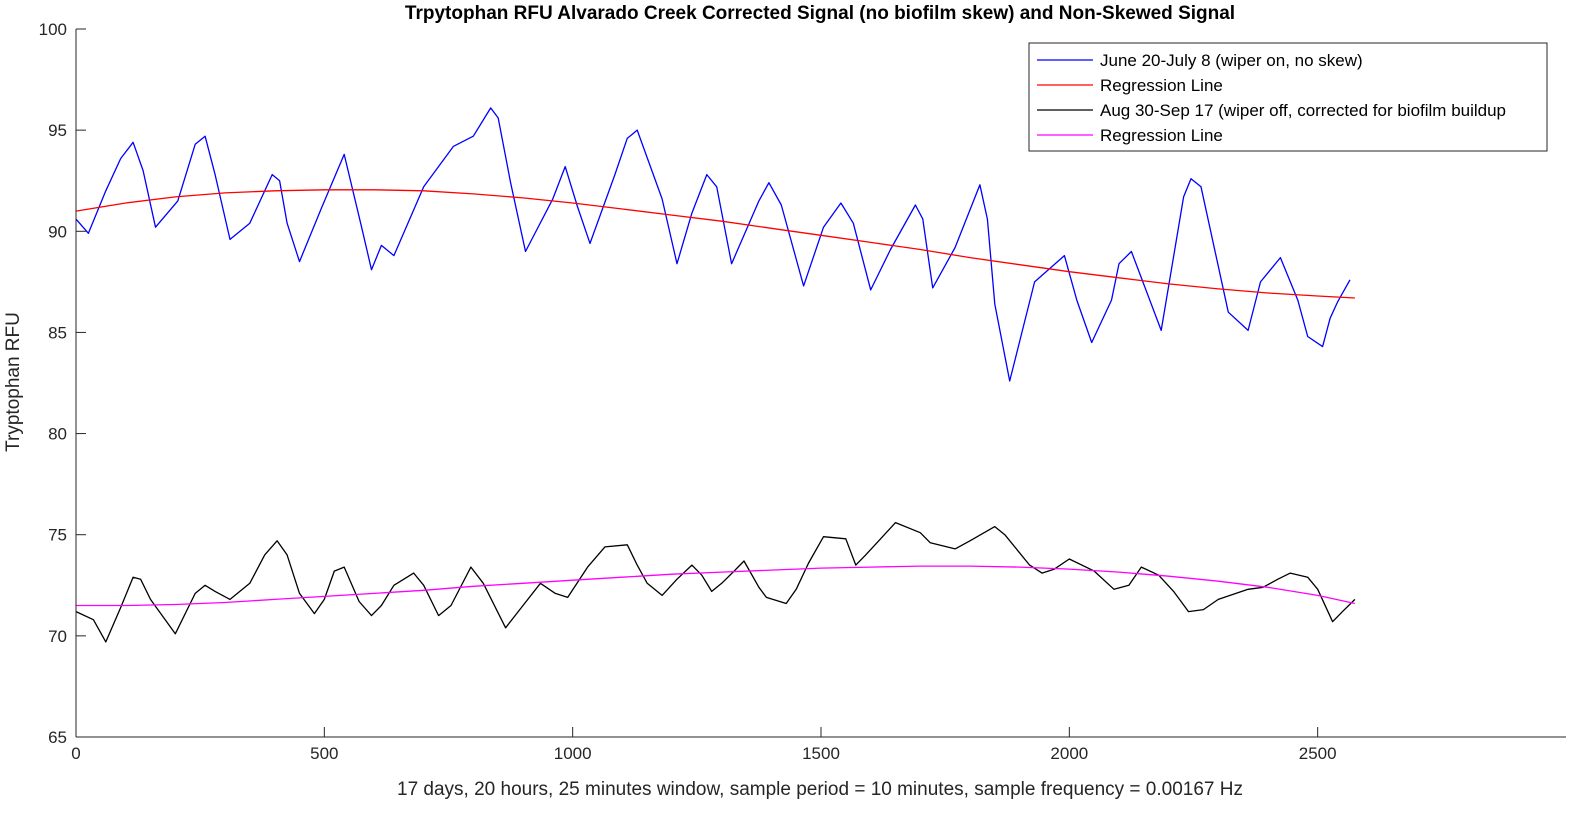  I want to click on legend-entry: June 20-July 8 (wiper on, no skew), so click(1231, 60).